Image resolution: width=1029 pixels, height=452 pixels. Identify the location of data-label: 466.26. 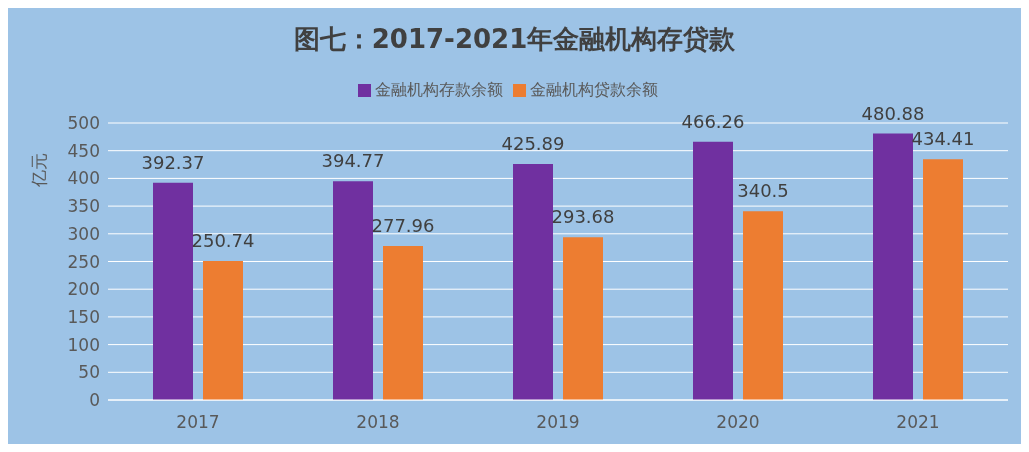
(713, 121).